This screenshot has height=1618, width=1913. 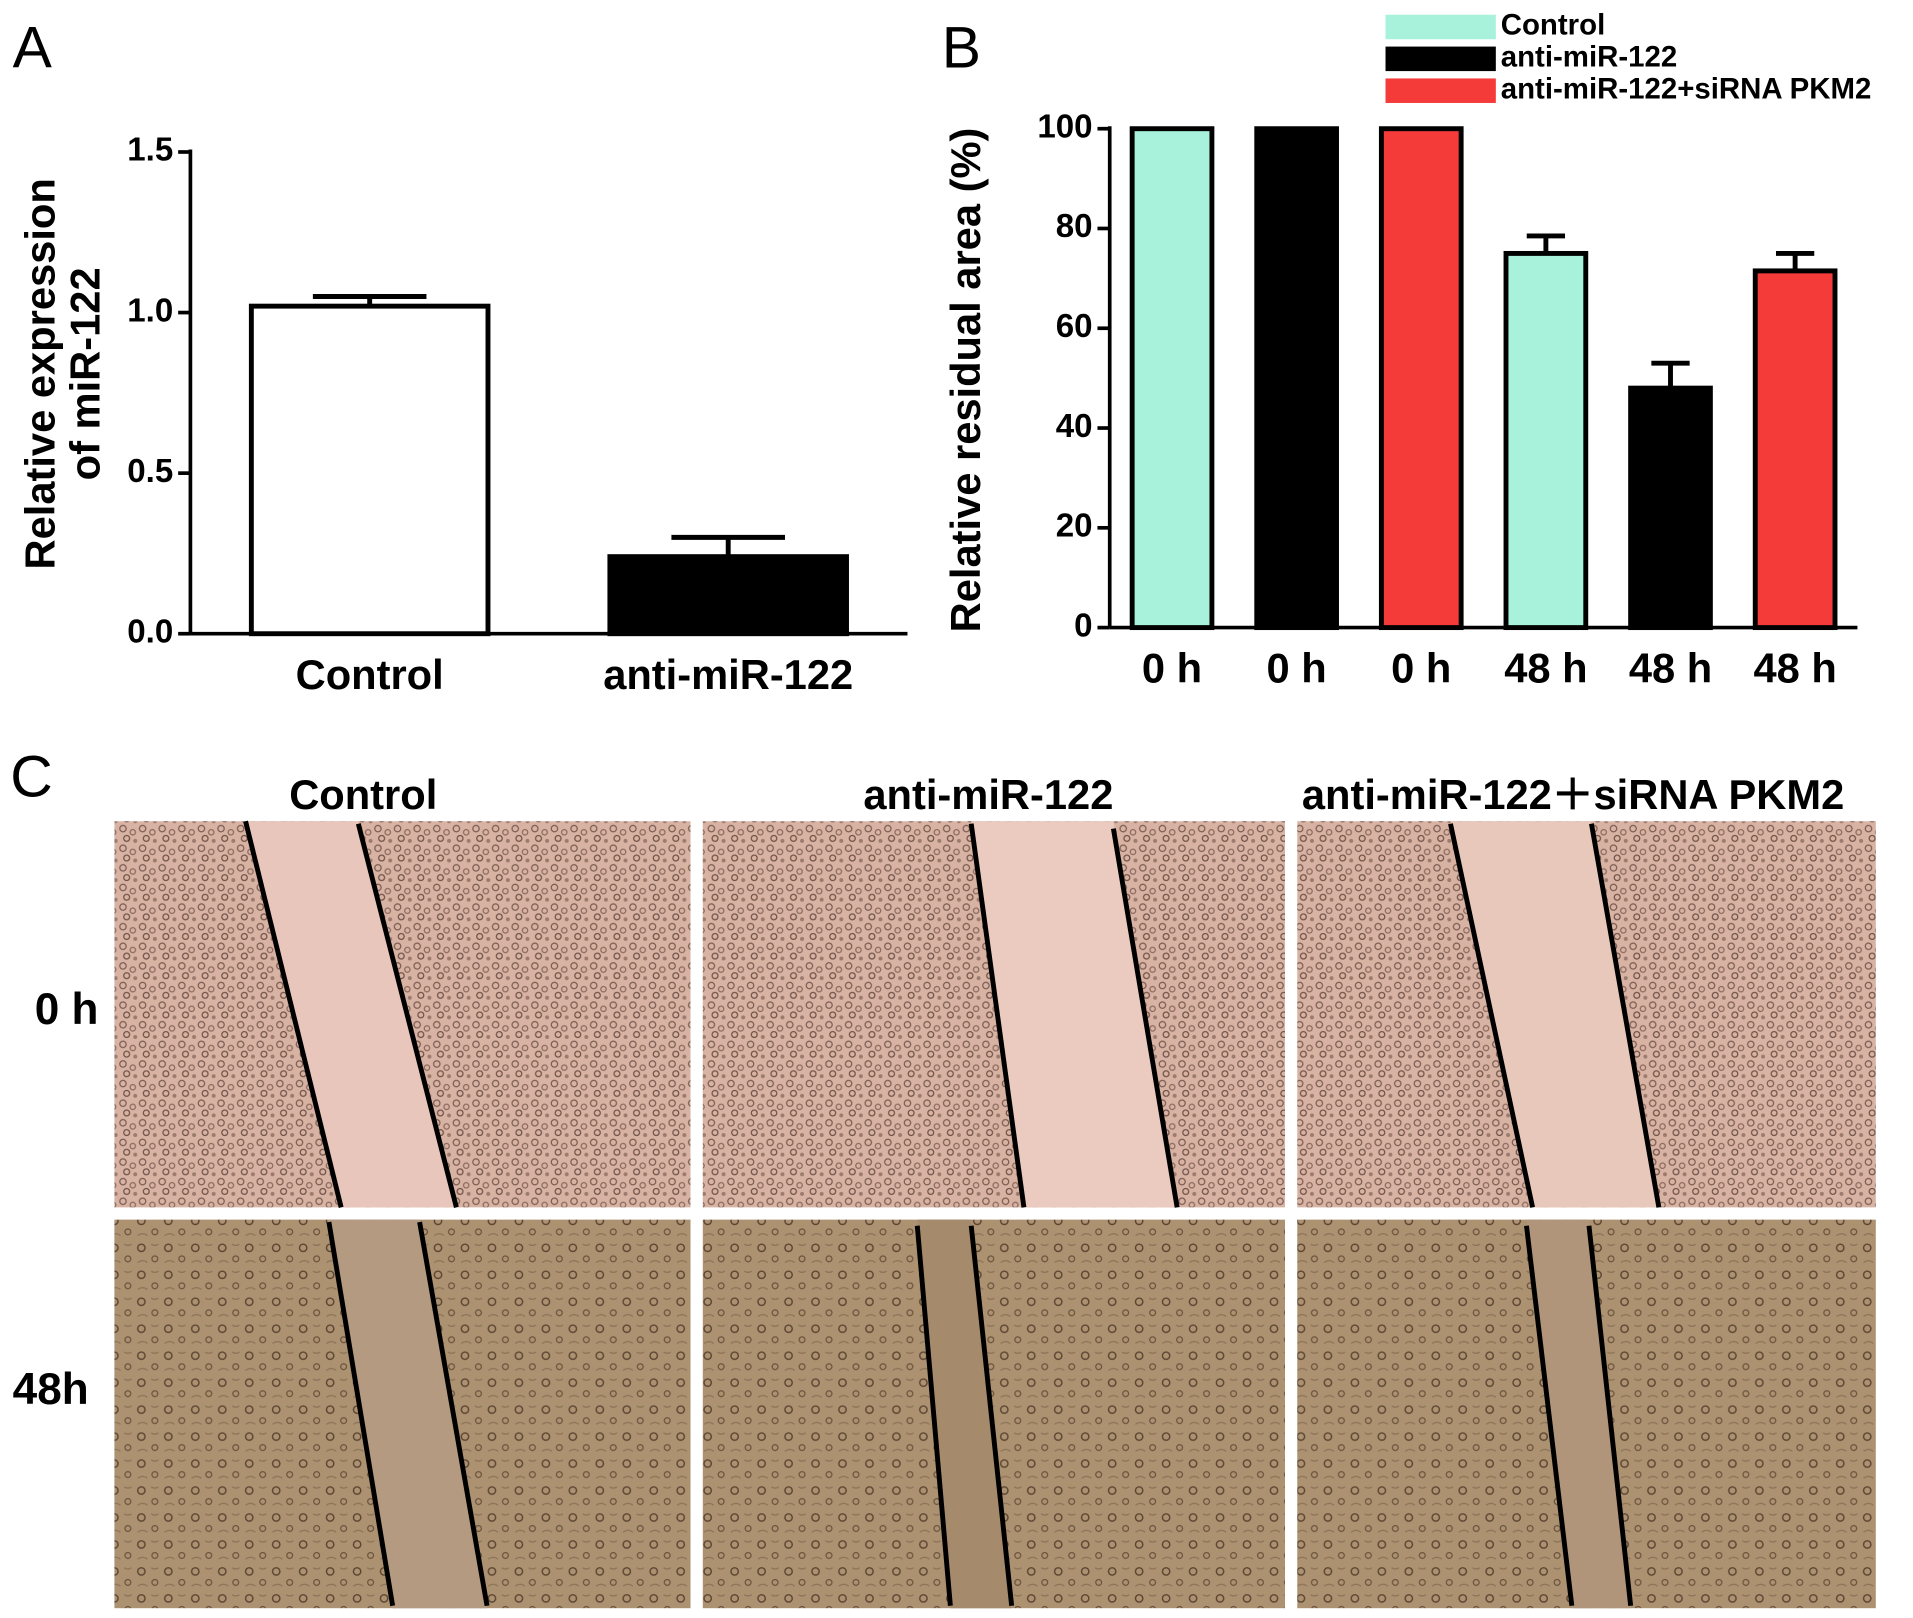 What do you see at coordinates (51, 1389) in the screenshot?
I see `row-header: 48h` at bounding box center [51, 1389].